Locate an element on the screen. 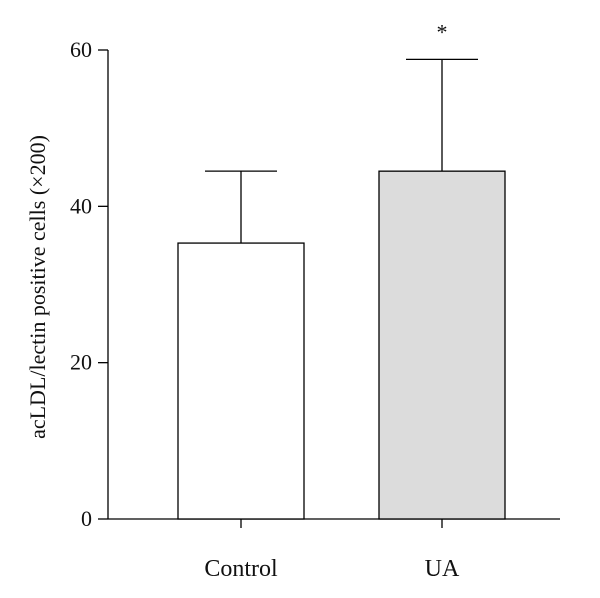  x-tick-label: UA is located at coordinates (442, 569).